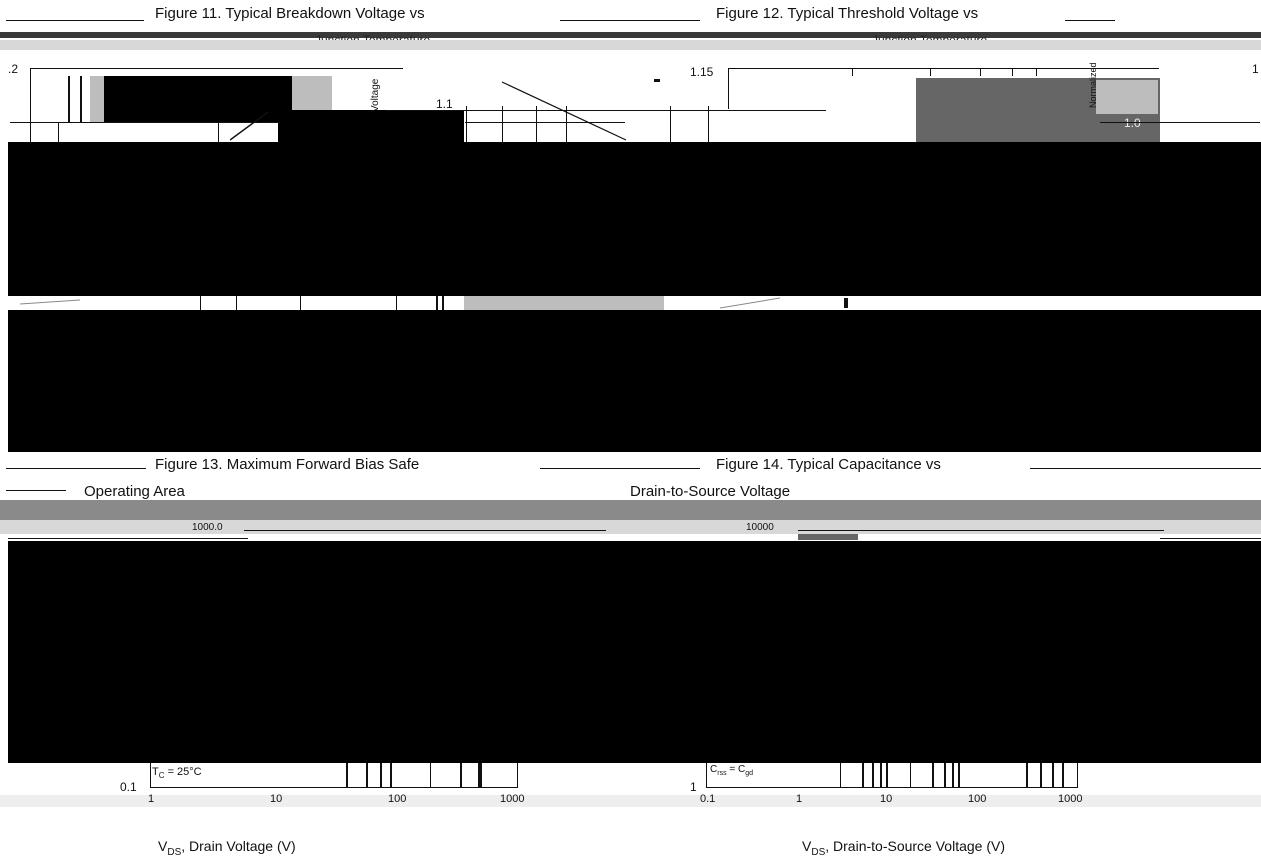 The image size is (1261, 864). I want to click on fig13-xtick: 100, so click(397, 799).